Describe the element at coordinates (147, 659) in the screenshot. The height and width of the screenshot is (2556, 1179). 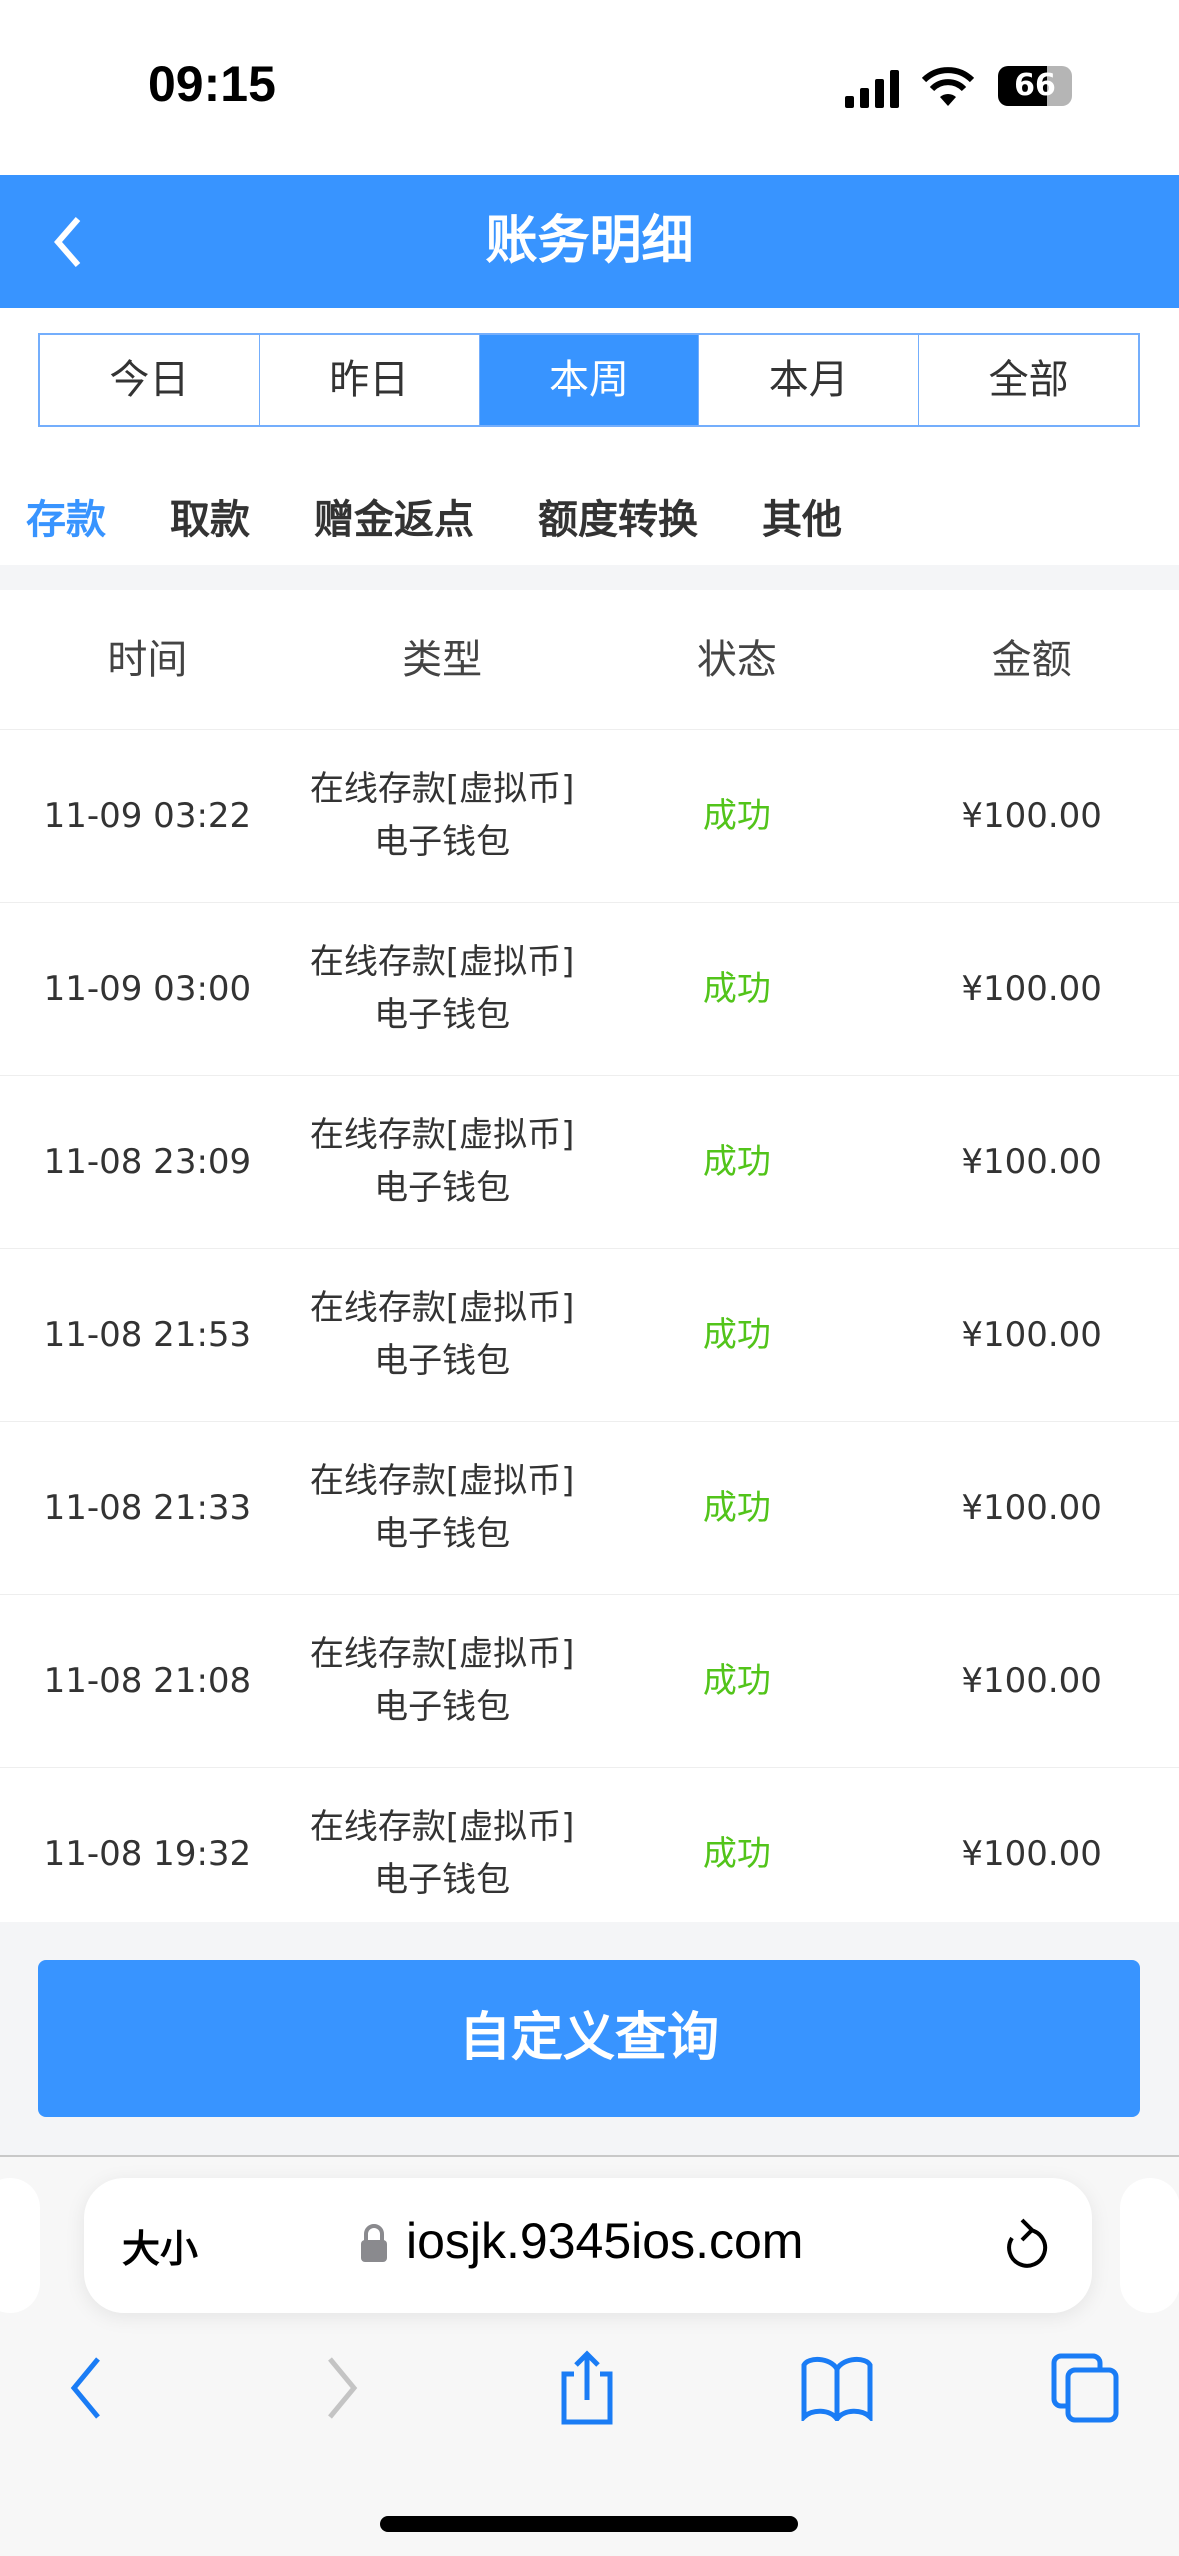
I see `header-time: 时间` at that location.